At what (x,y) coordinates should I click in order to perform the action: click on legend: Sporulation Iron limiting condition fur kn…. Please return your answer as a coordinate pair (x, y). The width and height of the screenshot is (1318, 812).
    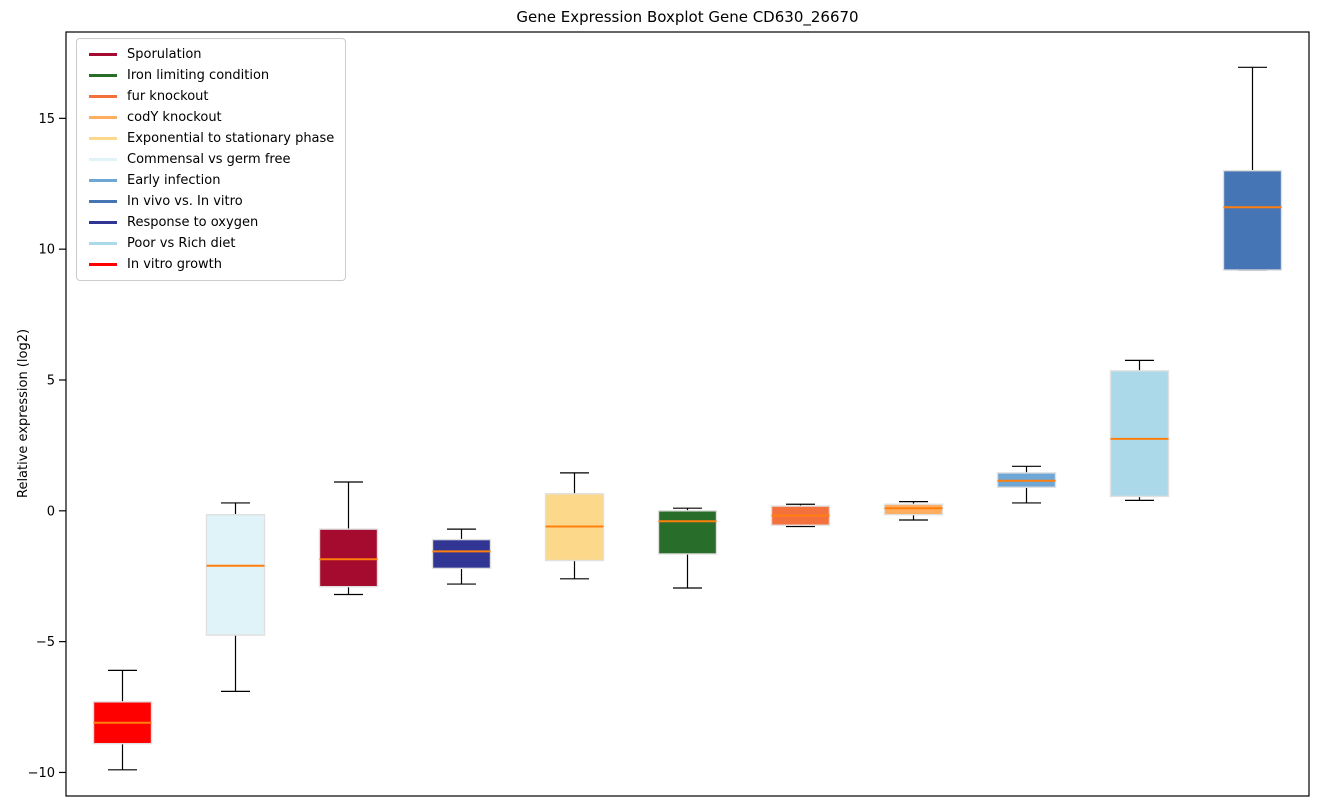
    Looking at the image, I should click on (211, 159).